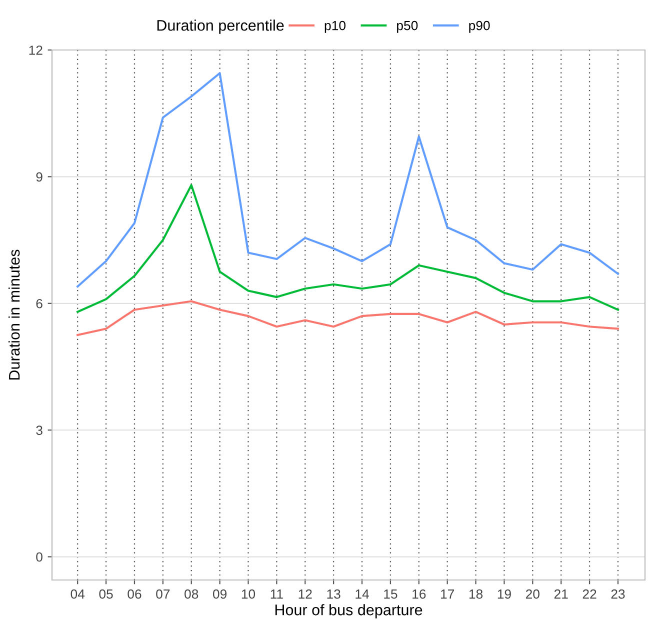 The height and width of the screenshot is (625, 651). I want to click on x-axis-title: Hour of bus departure, so click(348, 611).